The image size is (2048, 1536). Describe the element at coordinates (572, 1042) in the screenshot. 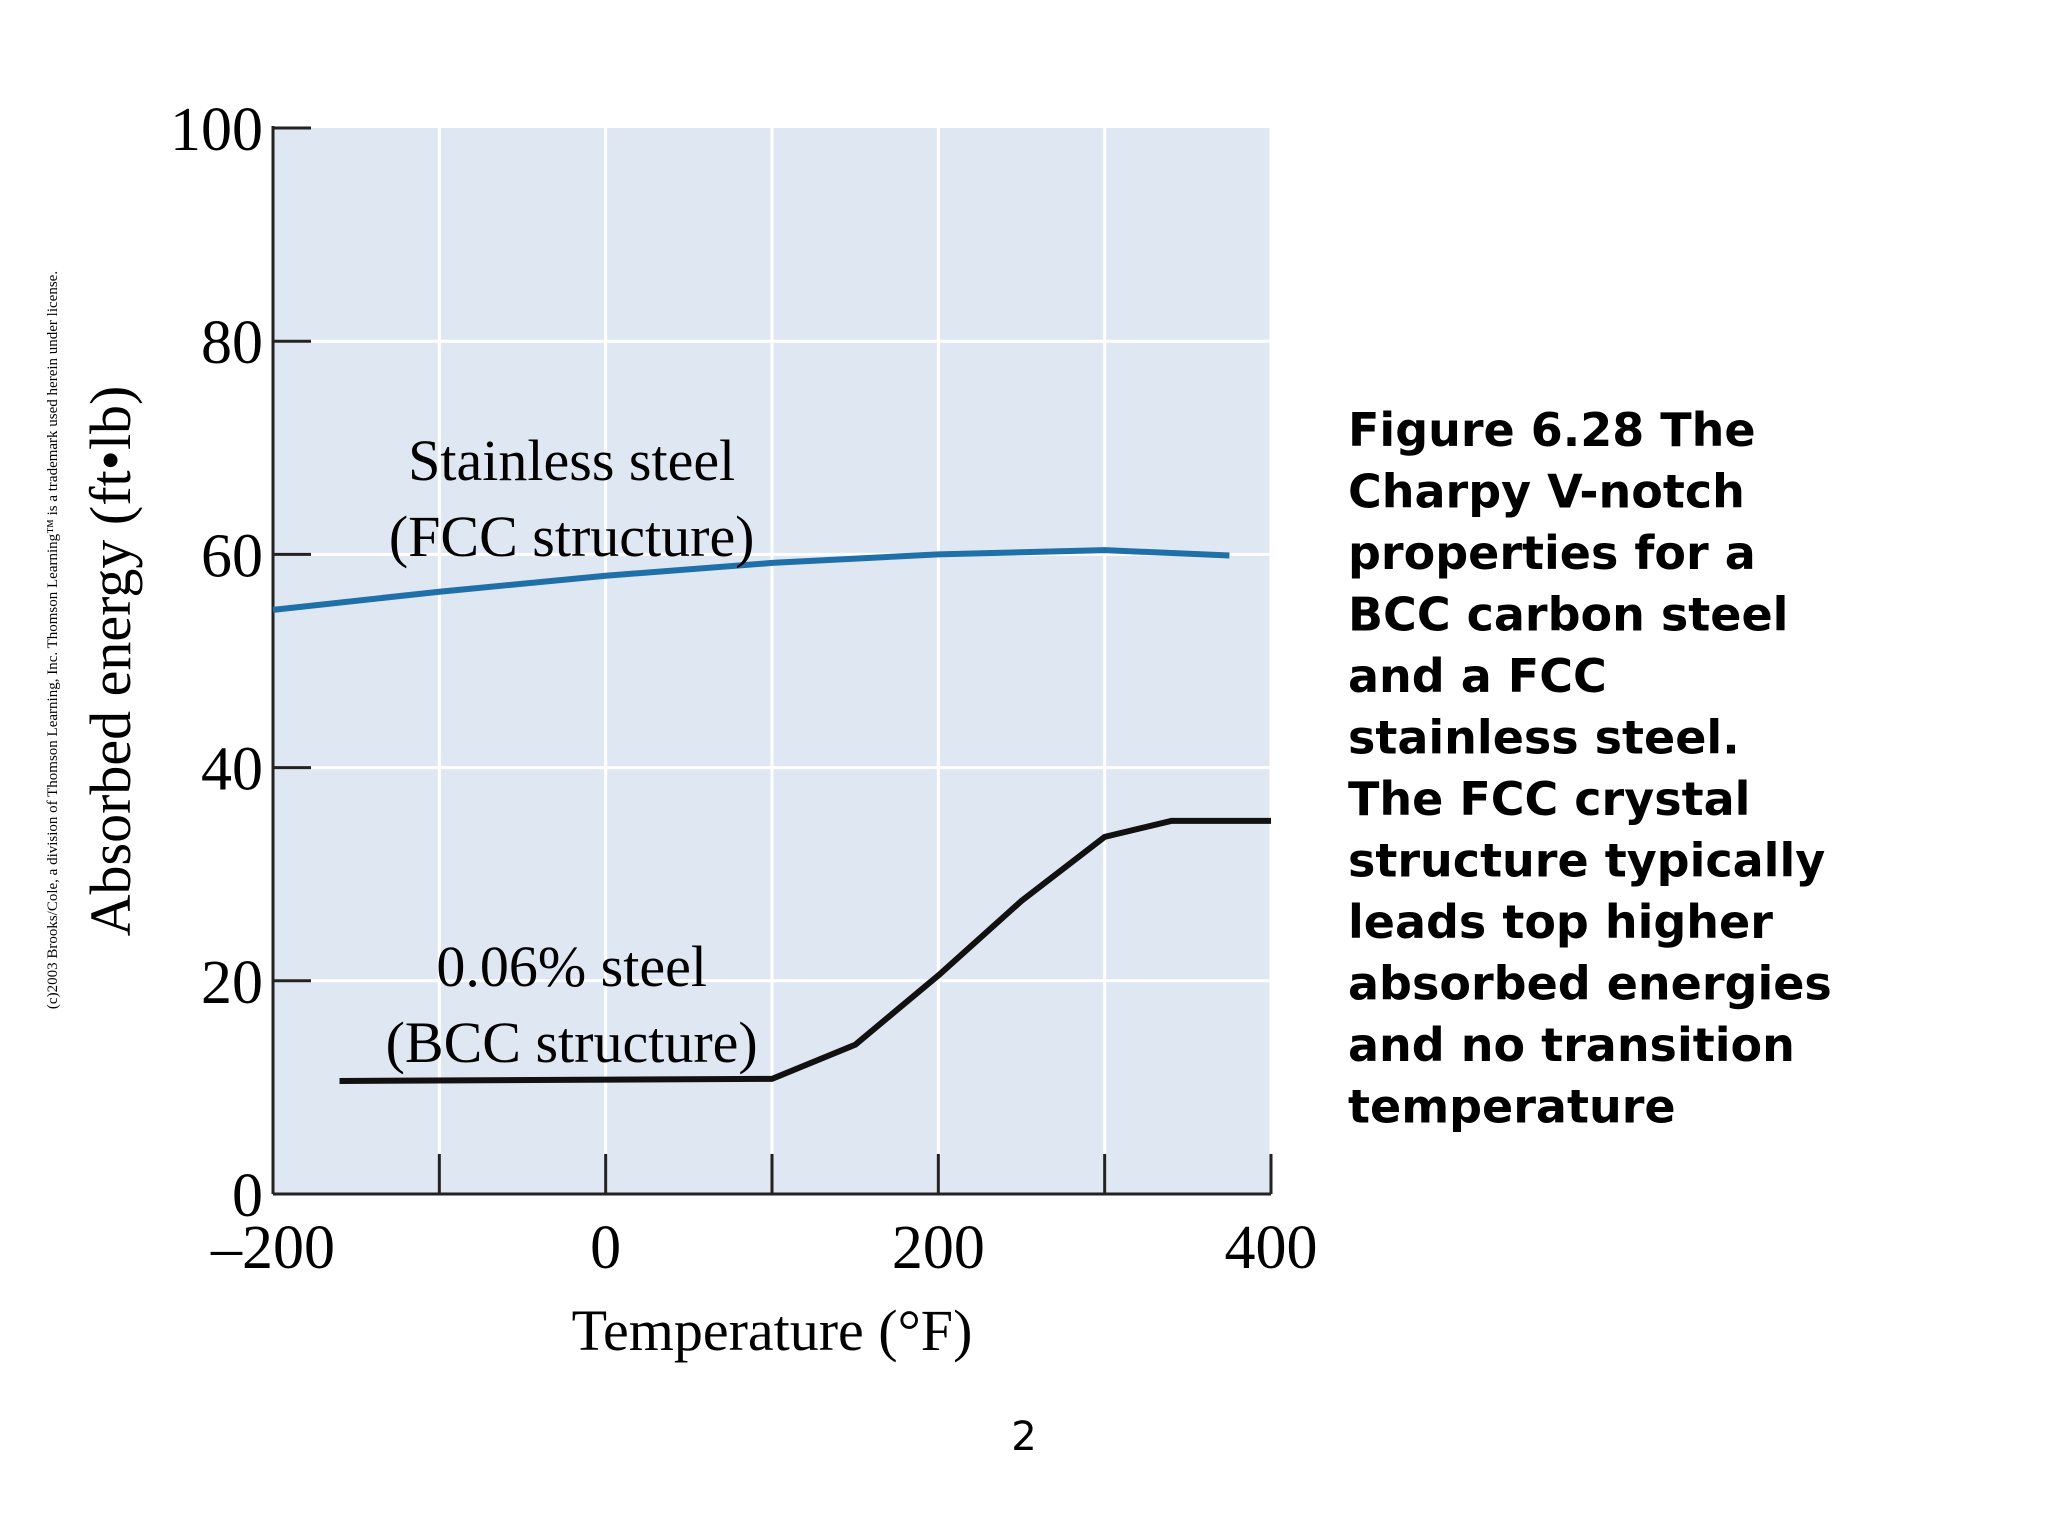

I see `annotation: (BCC structure)` at that location.